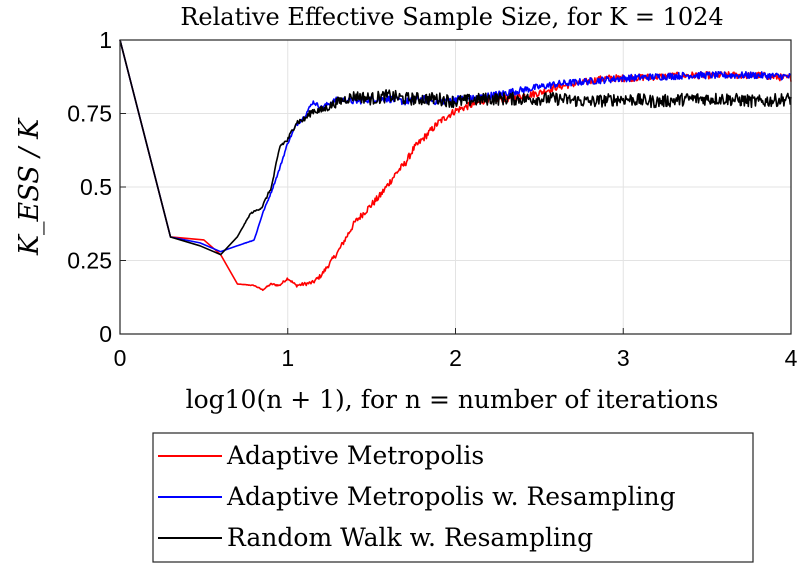 The image size is (797, 564). I want to click on legend-label-3: Random Walk w. Resampling, so click(410, 537).